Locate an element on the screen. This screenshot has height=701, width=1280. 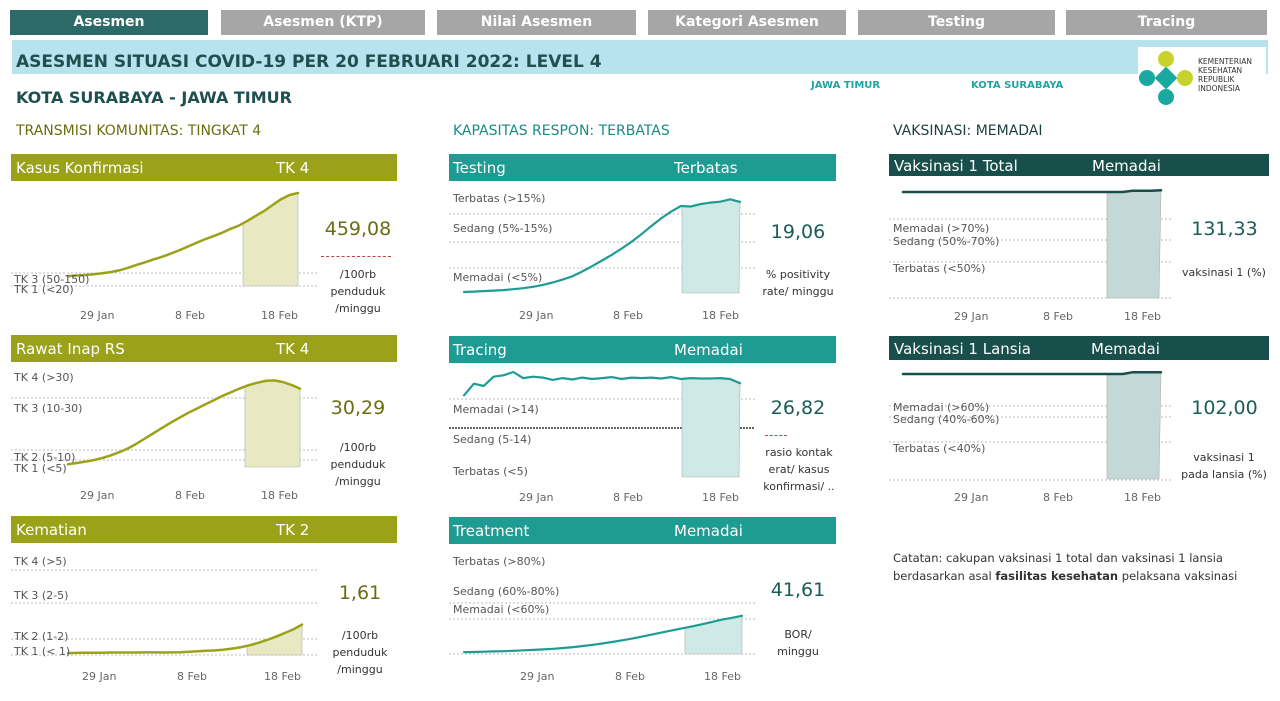
threshold-label: Terbatas (>15%) is located at coordinates (499, 198).